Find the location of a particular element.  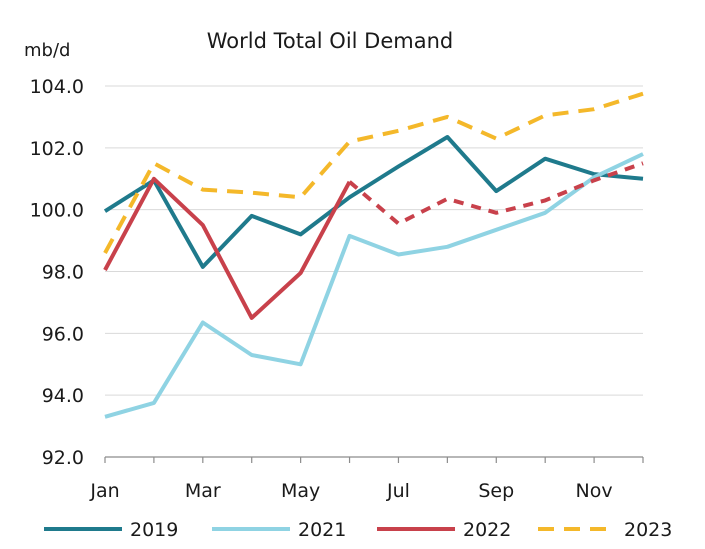

legend: 2019 2021 2022 2023 is located at coordinates (358, 530).